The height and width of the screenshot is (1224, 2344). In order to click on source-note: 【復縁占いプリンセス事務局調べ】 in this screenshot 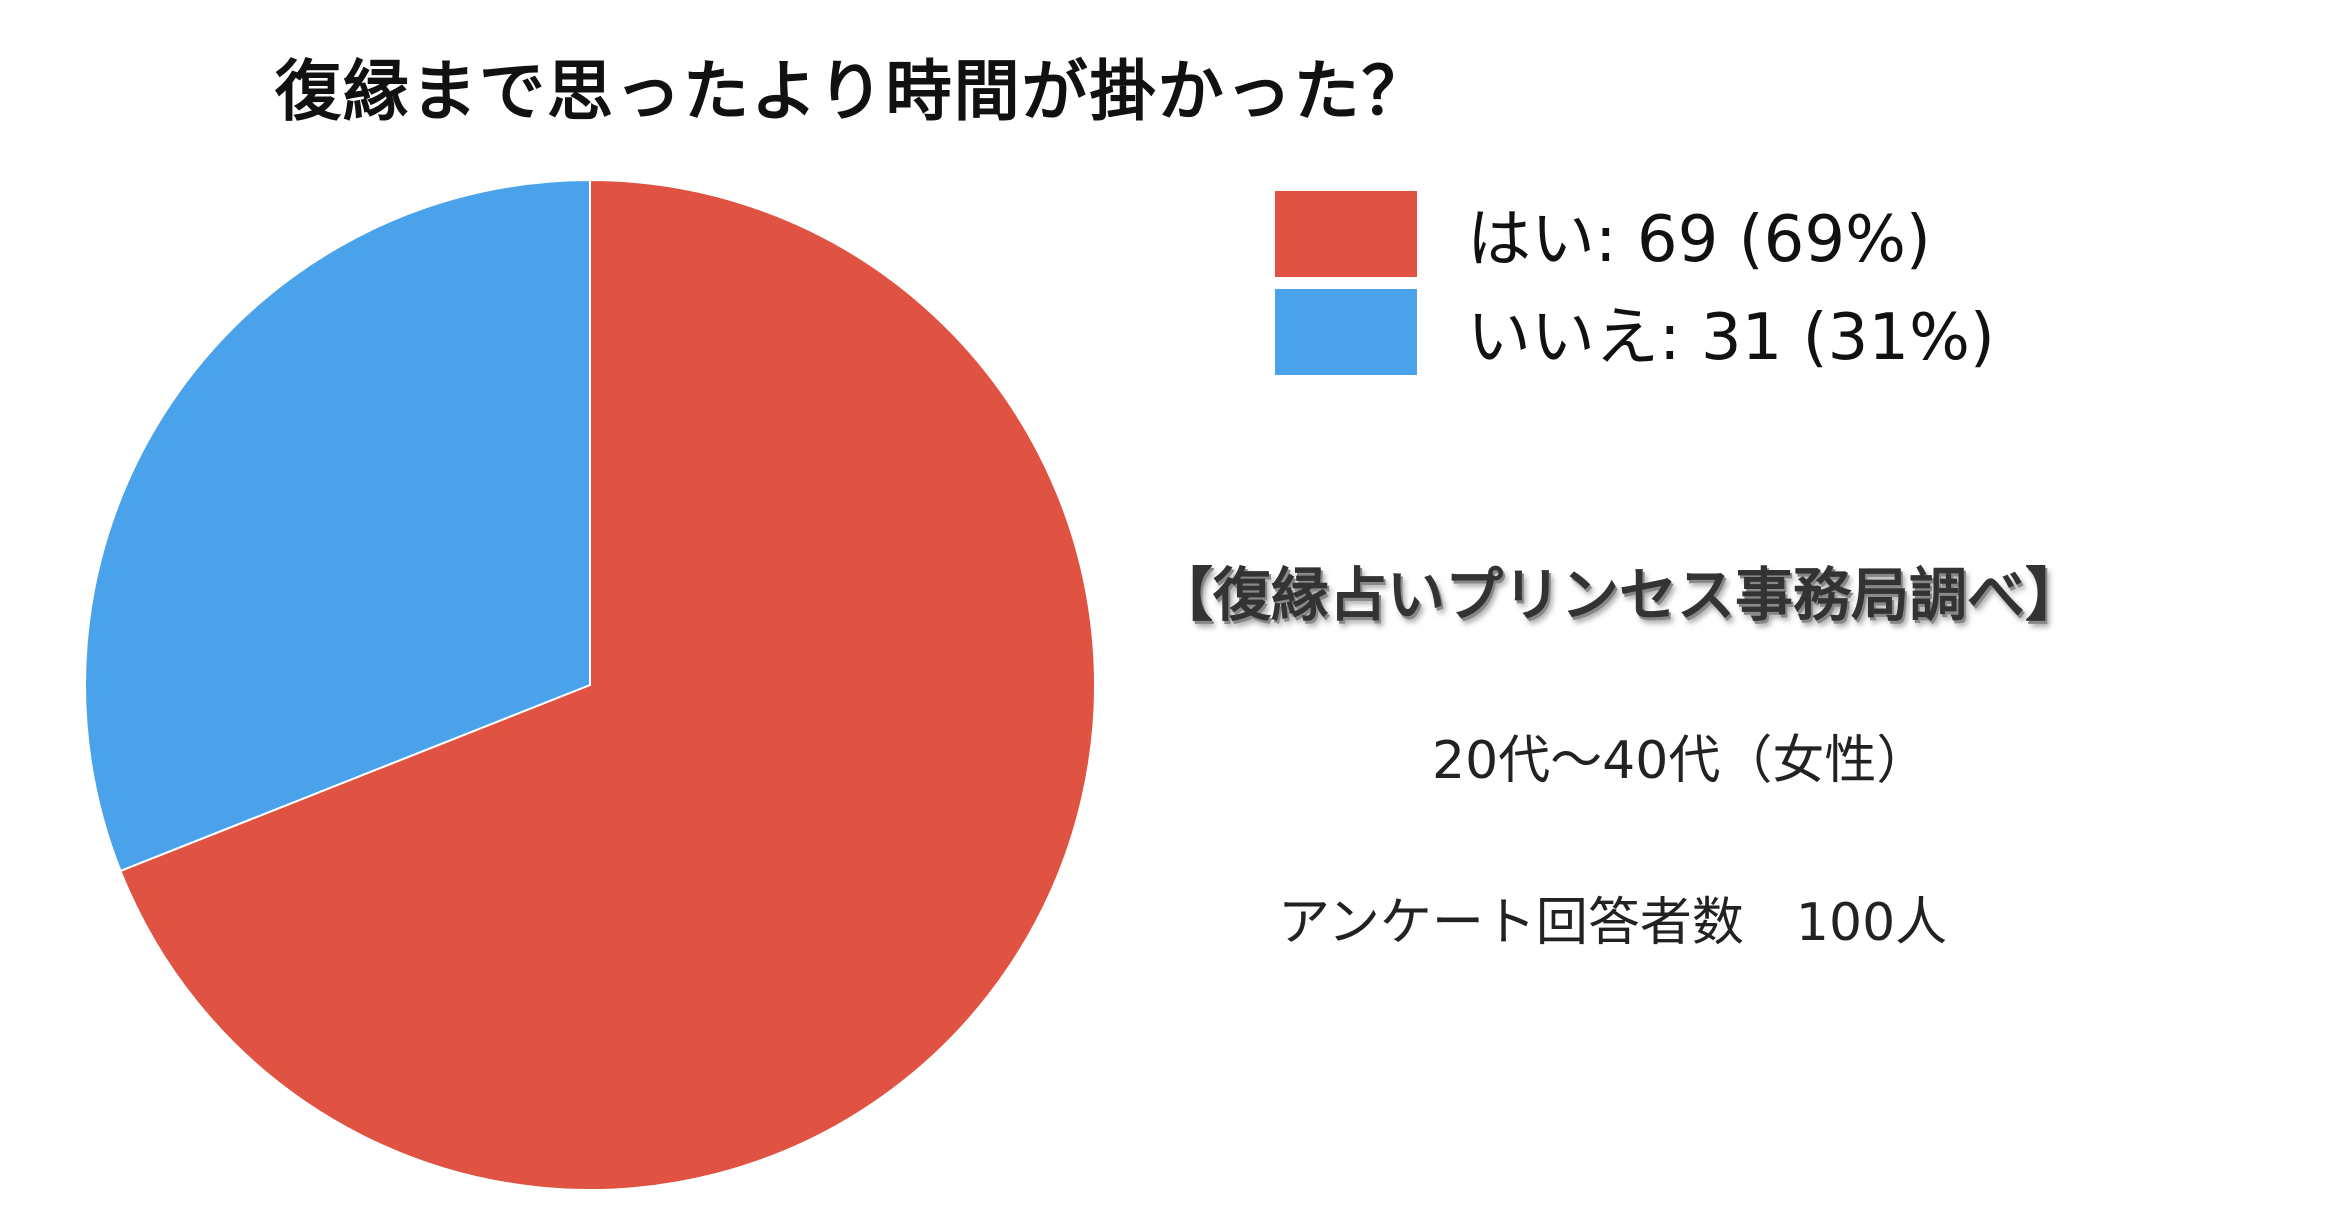, I will do `click(1619, 595)`.